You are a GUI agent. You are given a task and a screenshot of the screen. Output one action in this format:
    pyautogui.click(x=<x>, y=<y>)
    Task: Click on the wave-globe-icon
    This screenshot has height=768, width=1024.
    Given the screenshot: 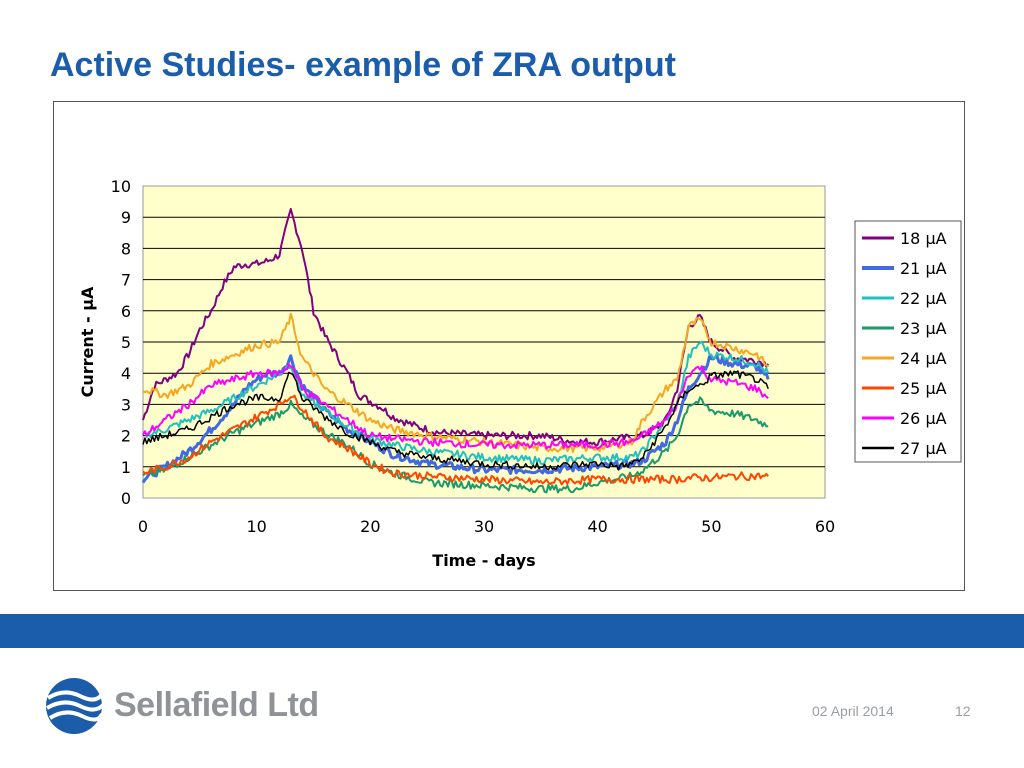 What is the action you would take?
    pyautogui.click(x=75, y=706)
    